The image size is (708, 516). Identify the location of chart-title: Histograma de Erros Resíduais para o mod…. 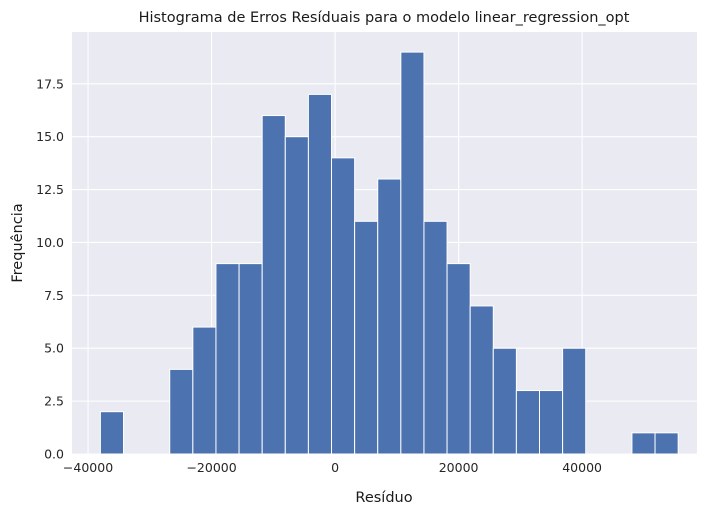
(384, 18).